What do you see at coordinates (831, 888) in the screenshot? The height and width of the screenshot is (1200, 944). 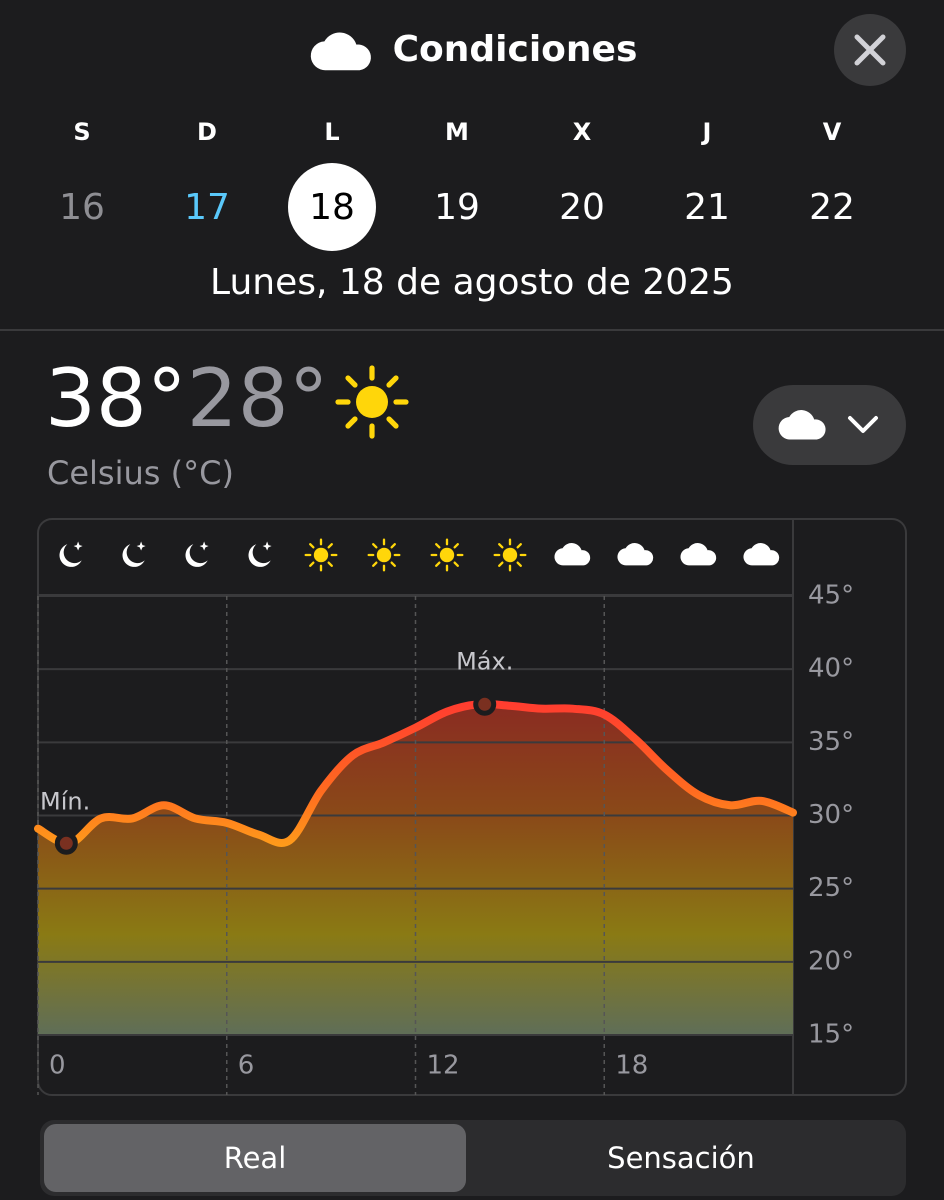 I see `y-tick-label: 25°` at bounding box center [831, 888].